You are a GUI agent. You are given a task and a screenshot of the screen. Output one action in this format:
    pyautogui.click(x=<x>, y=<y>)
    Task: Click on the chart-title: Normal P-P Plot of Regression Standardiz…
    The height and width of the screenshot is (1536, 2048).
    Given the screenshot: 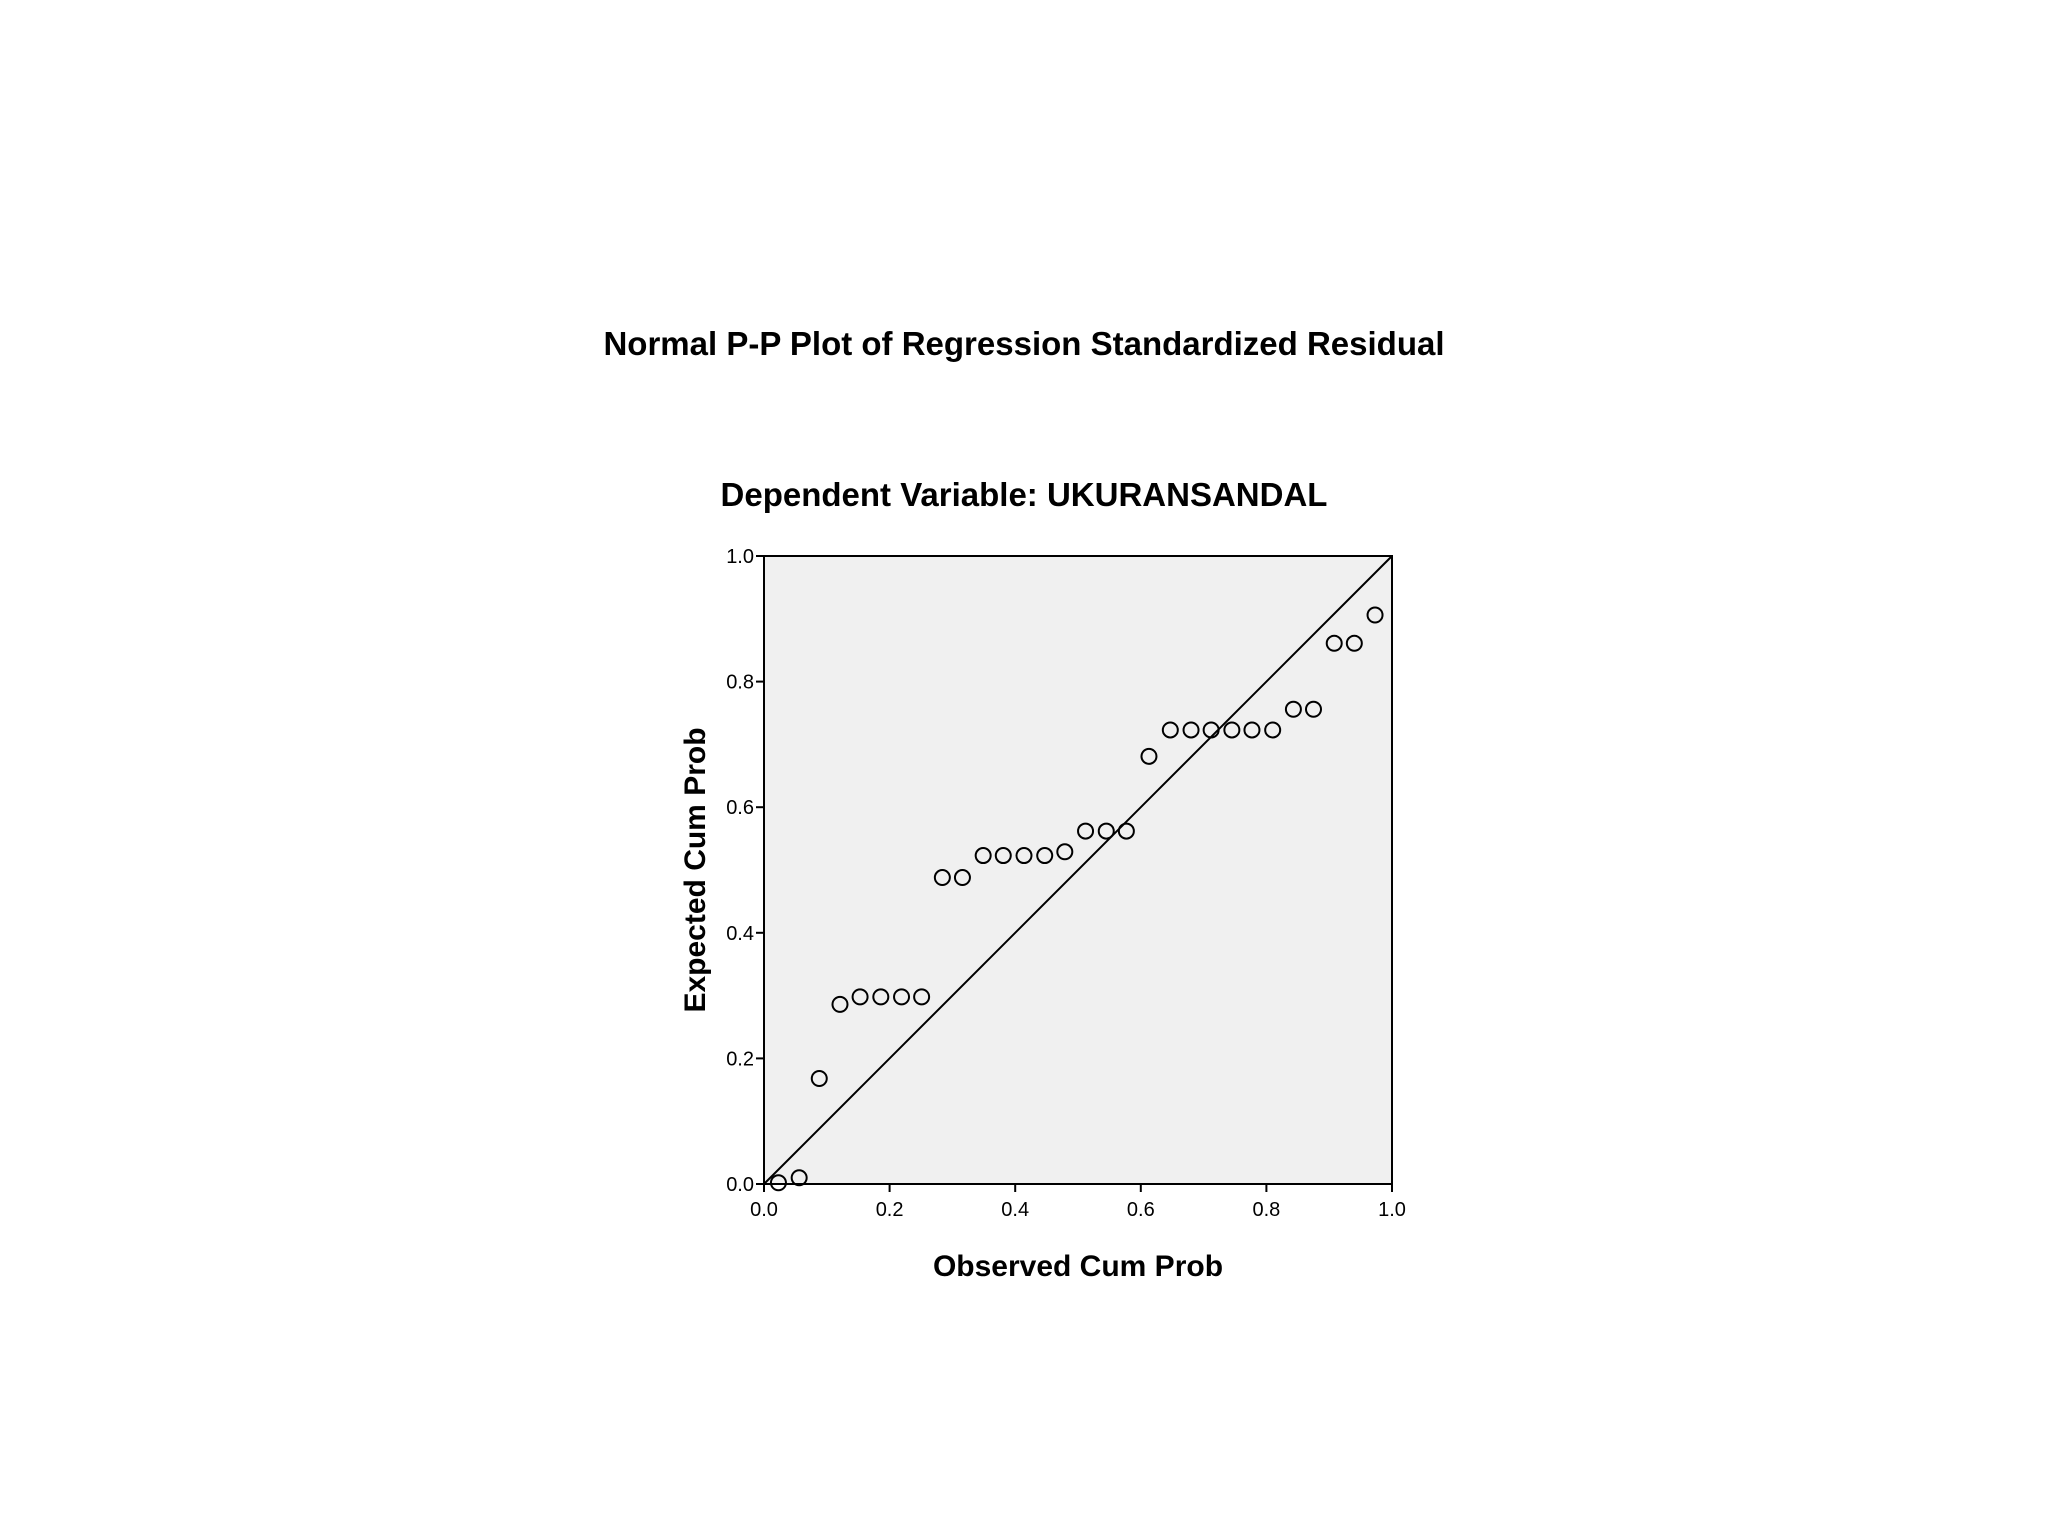 What is the action you would take?
    pyautogui.click(x=1024, y=343)
    